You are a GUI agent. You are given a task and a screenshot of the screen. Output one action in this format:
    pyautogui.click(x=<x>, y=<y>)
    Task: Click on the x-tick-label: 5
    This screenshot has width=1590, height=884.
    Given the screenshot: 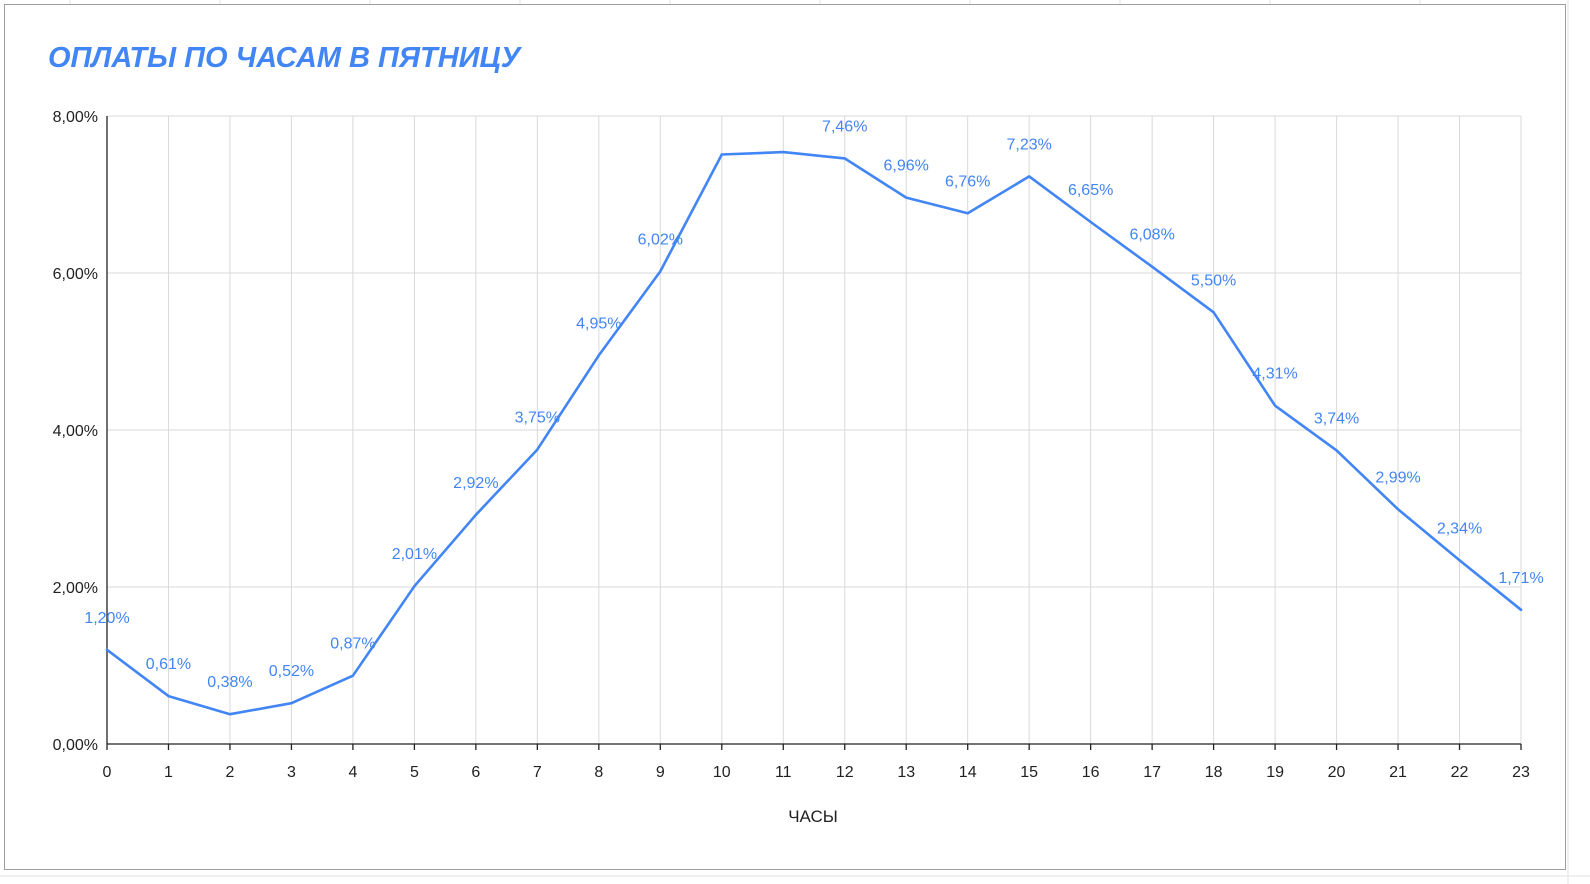 What is the action you would take?
    pyautogui.click(x=414, y=772)
    